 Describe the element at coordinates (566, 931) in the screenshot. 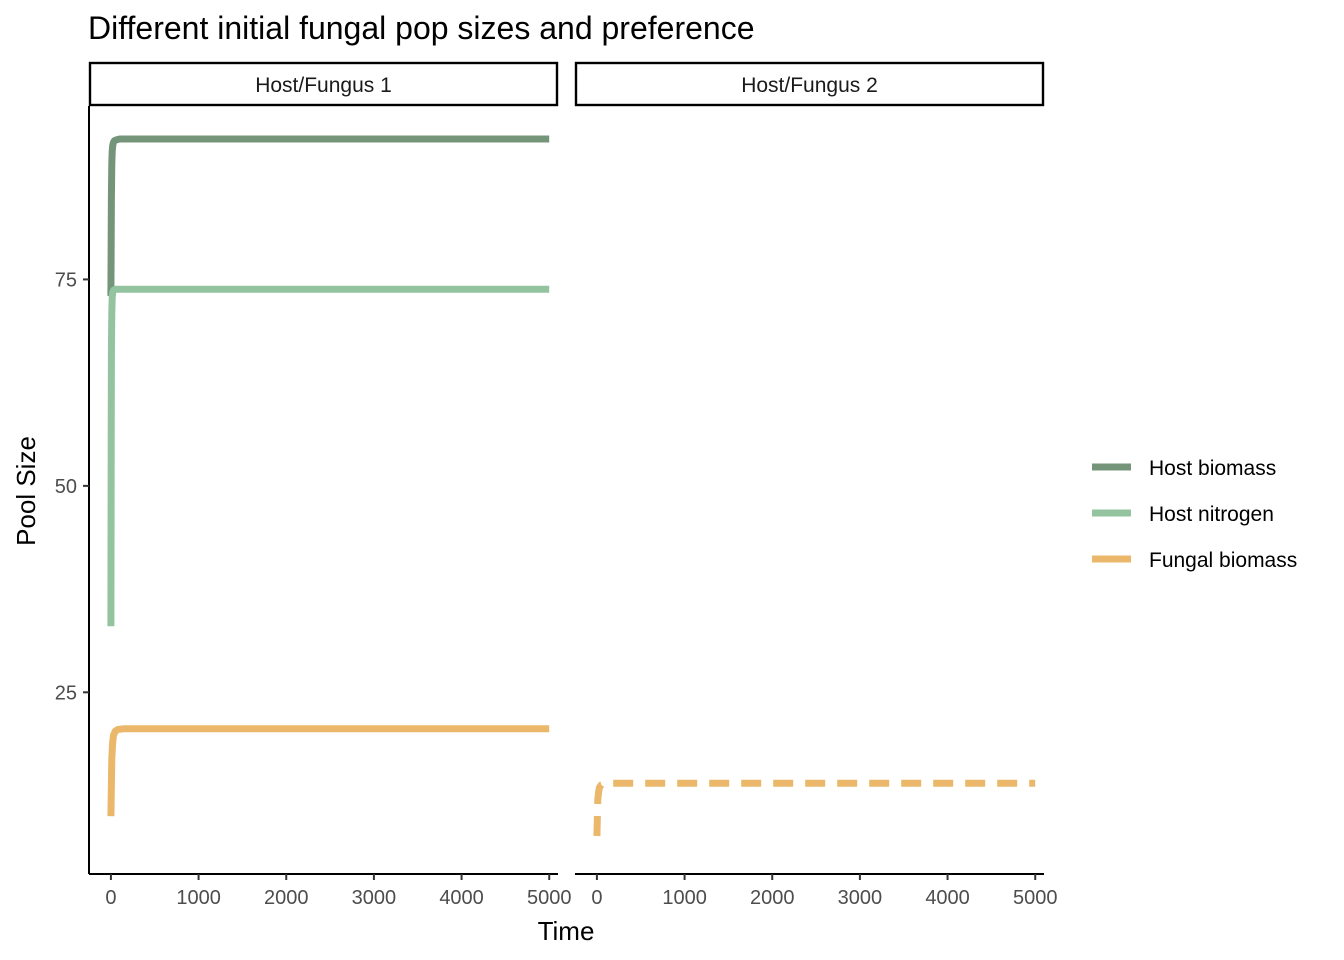

I see `x-axis-title: Time` at that location.